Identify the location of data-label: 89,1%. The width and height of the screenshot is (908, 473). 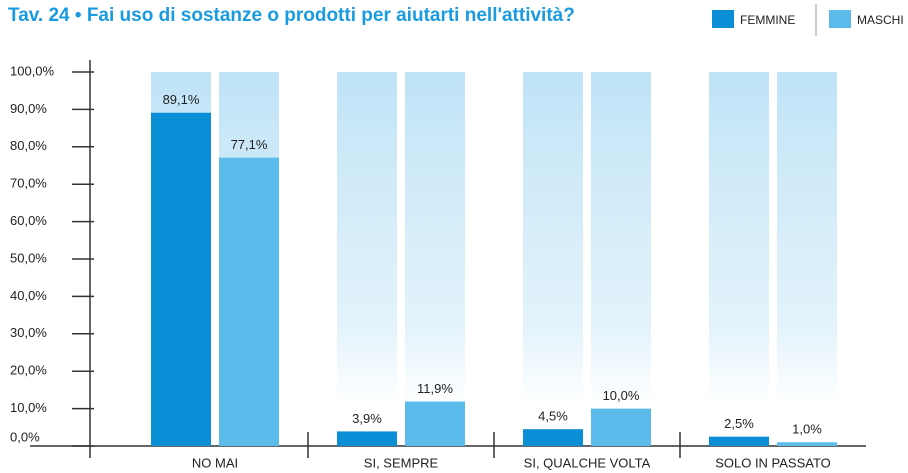
(181, 99).